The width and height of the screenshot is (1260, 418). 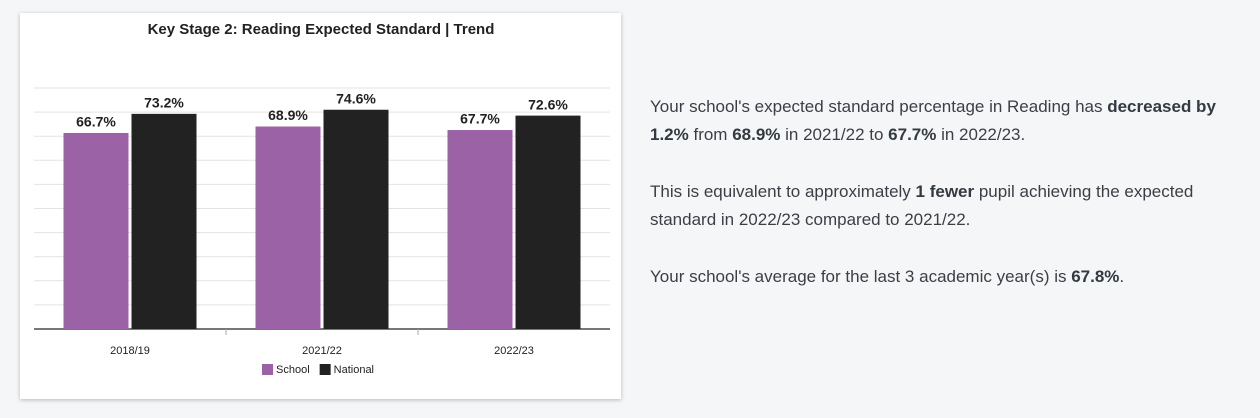 I want to click on summary-highlight: 67.8%, so click(x=1095, y=276).